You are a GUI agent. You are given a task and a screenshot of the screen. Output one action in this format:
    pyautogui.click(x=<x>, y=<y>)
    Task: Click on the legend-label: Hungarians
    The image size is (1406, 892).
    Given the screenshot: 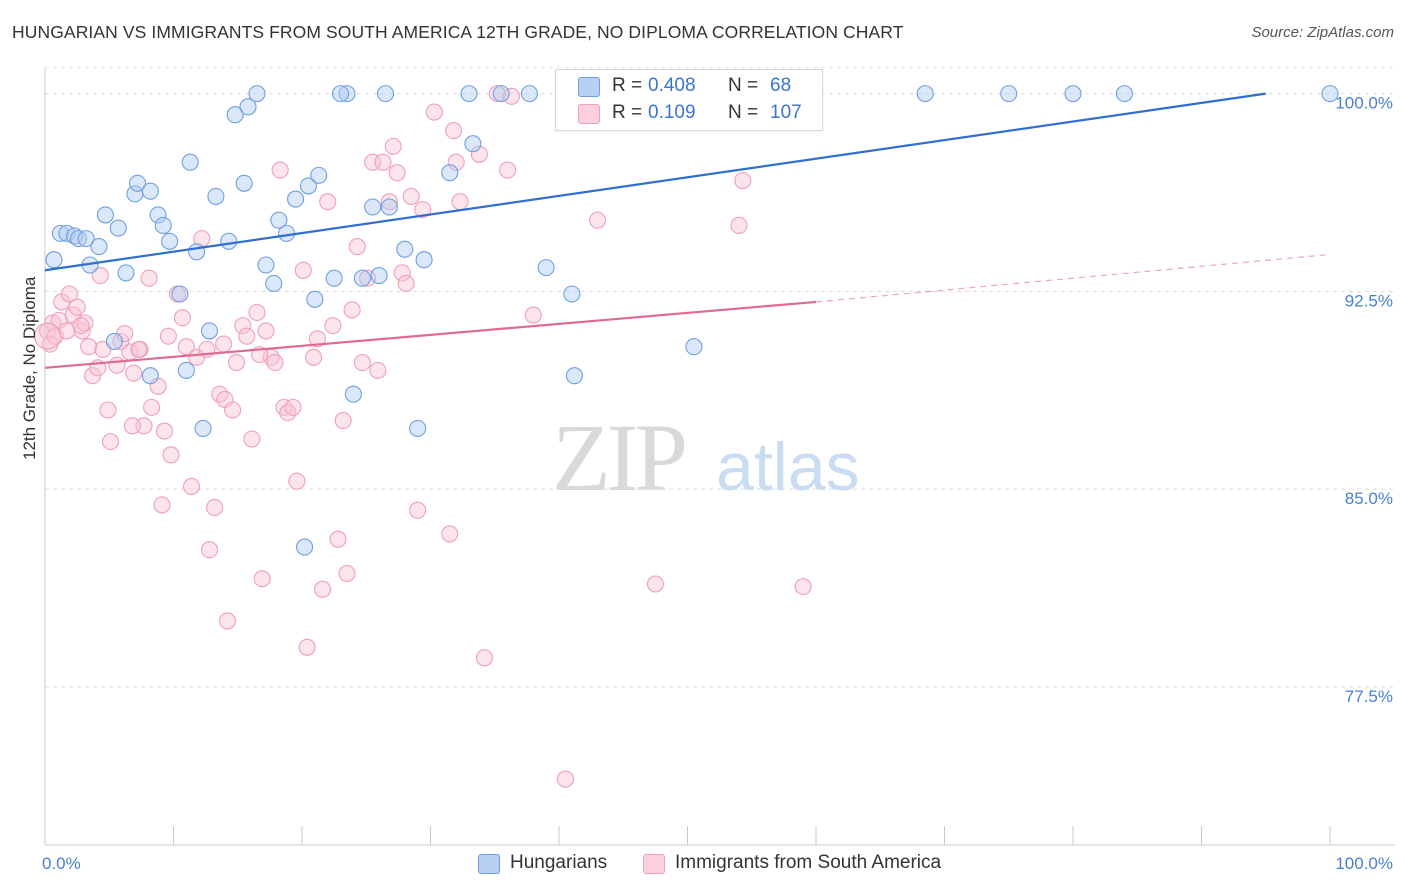 What is the action you would take?
    pyautogui.click(x=559, y=862)
    